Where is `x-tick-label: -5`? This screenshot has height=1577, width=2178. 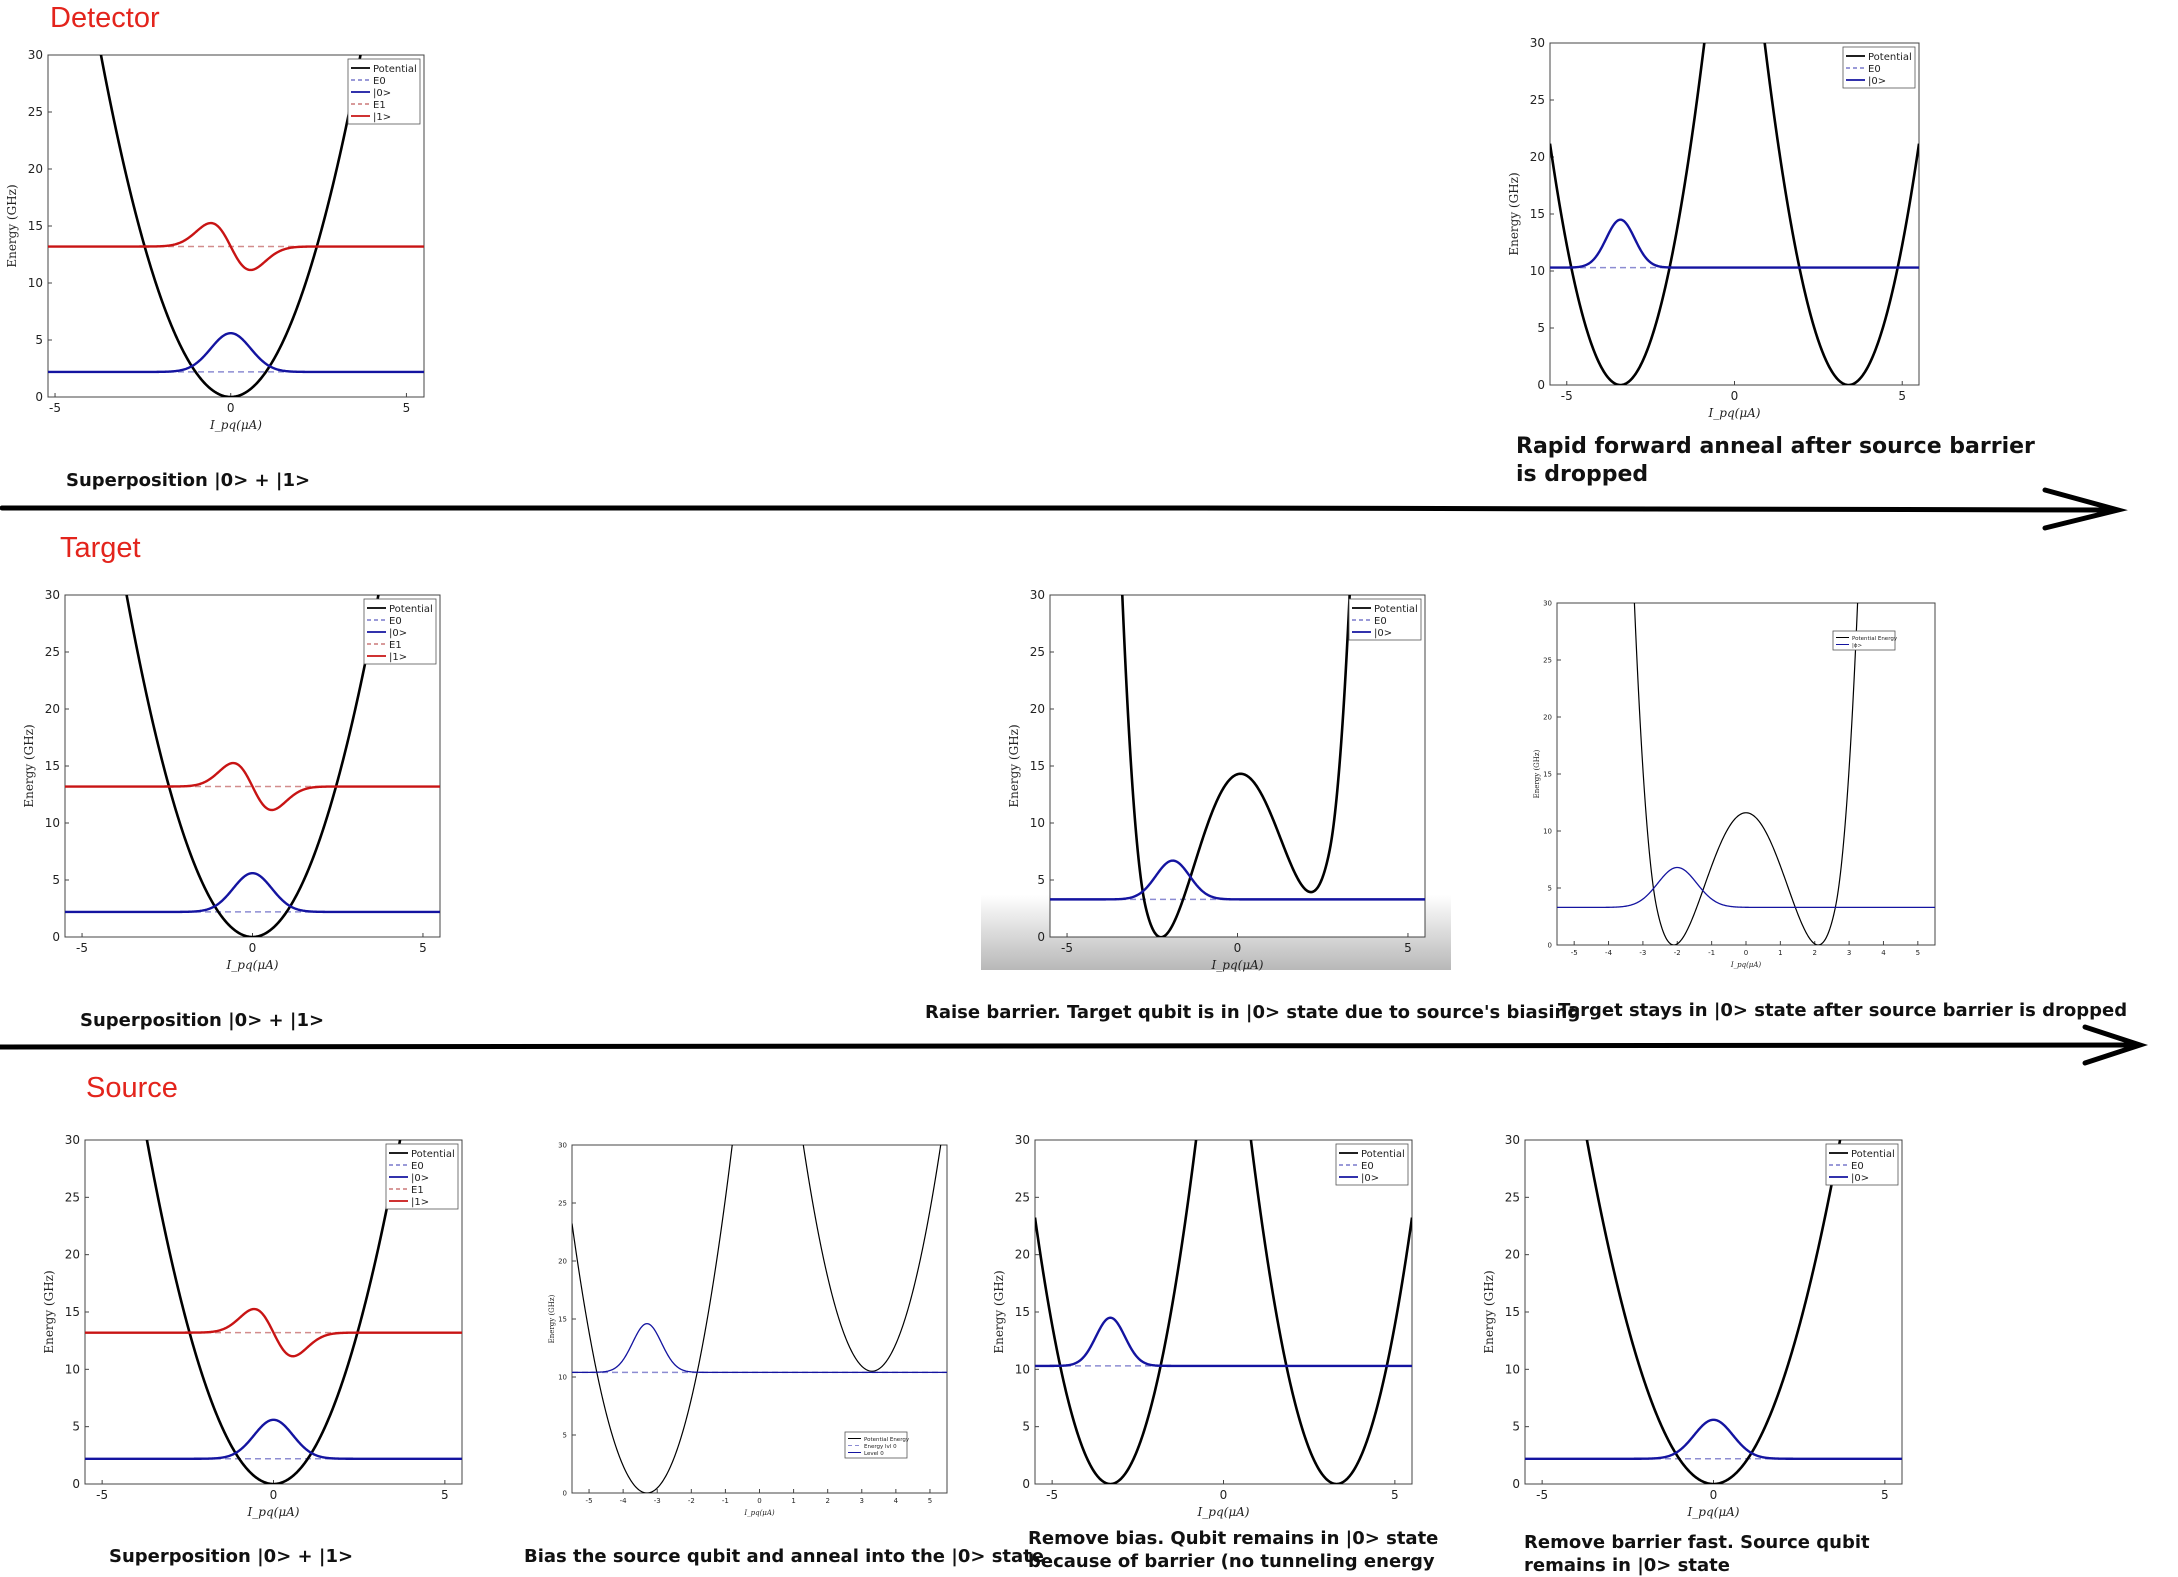 x-tick-label: -5 is located at coordinates (1052, 1495).